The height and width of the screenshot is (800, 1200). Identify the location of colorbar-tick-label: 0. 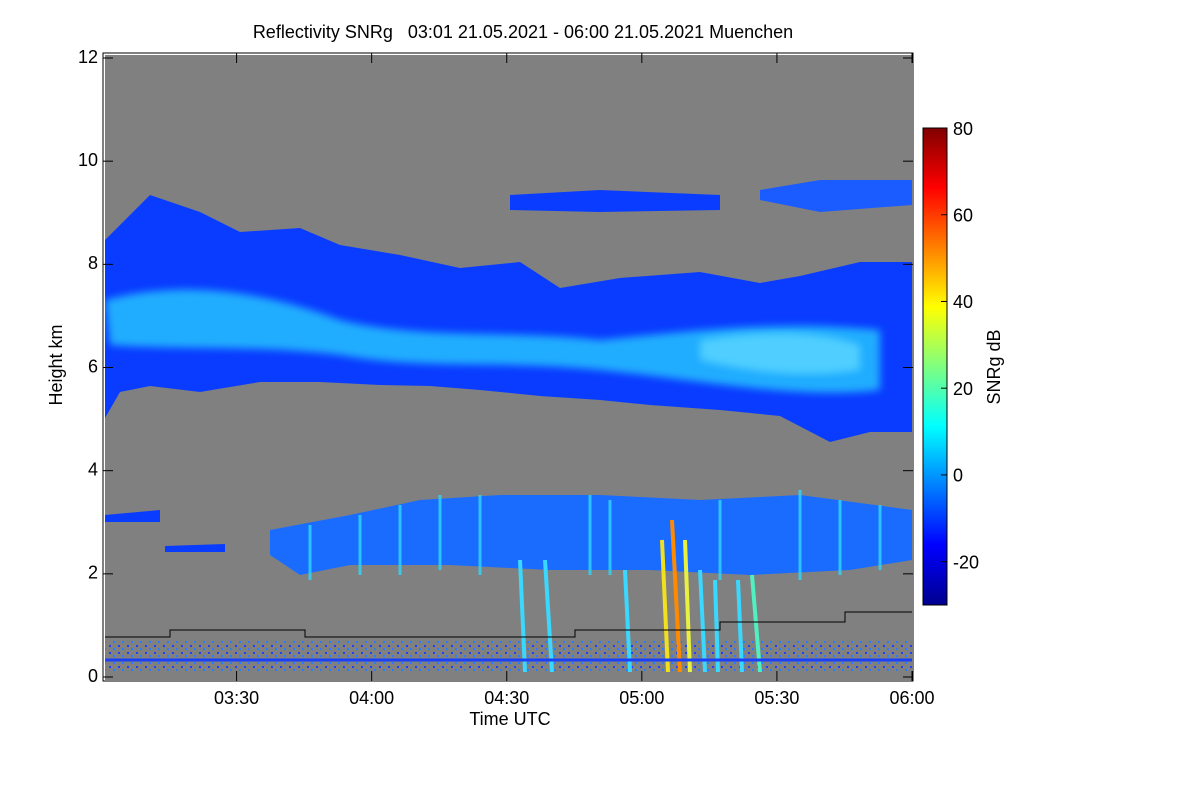
(958, 476).